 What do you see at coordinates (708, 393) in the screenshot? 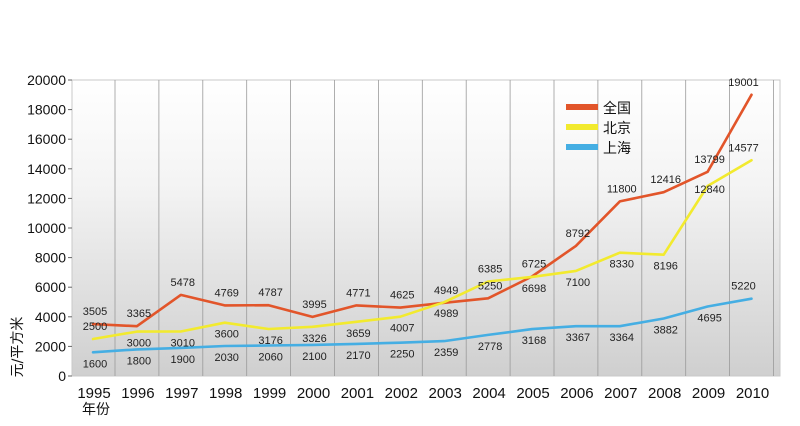
I see `x-tick-label: 2009` at bounding box center [708, 393].